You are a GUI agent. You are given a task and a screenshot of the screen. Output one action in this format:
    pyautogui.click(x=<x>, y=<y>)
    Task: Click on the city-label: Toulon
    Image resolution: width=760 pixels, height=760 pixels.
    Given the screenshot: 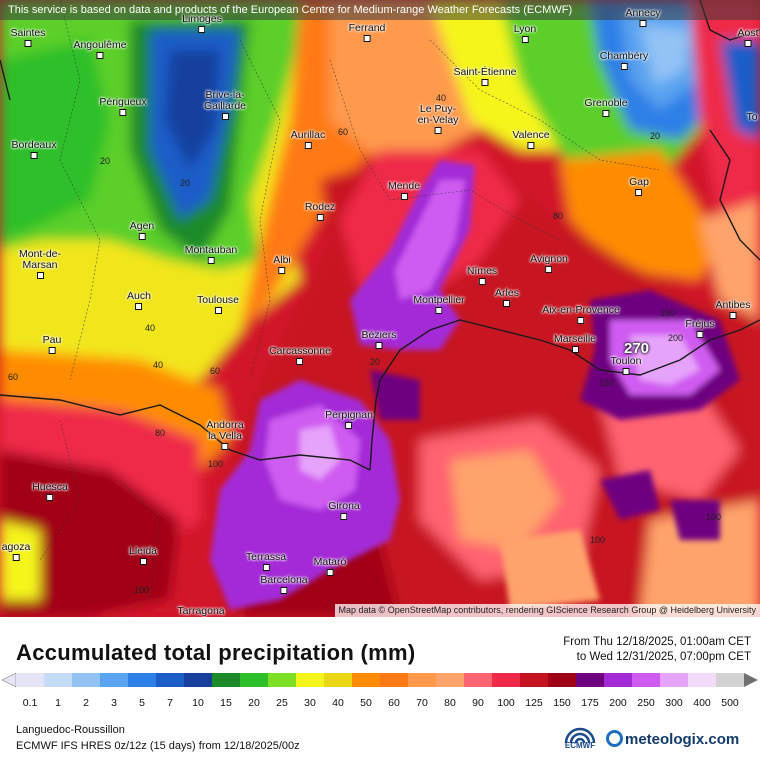 What is the action you would take?
    pyautogui.click(x=626, y=365)
    